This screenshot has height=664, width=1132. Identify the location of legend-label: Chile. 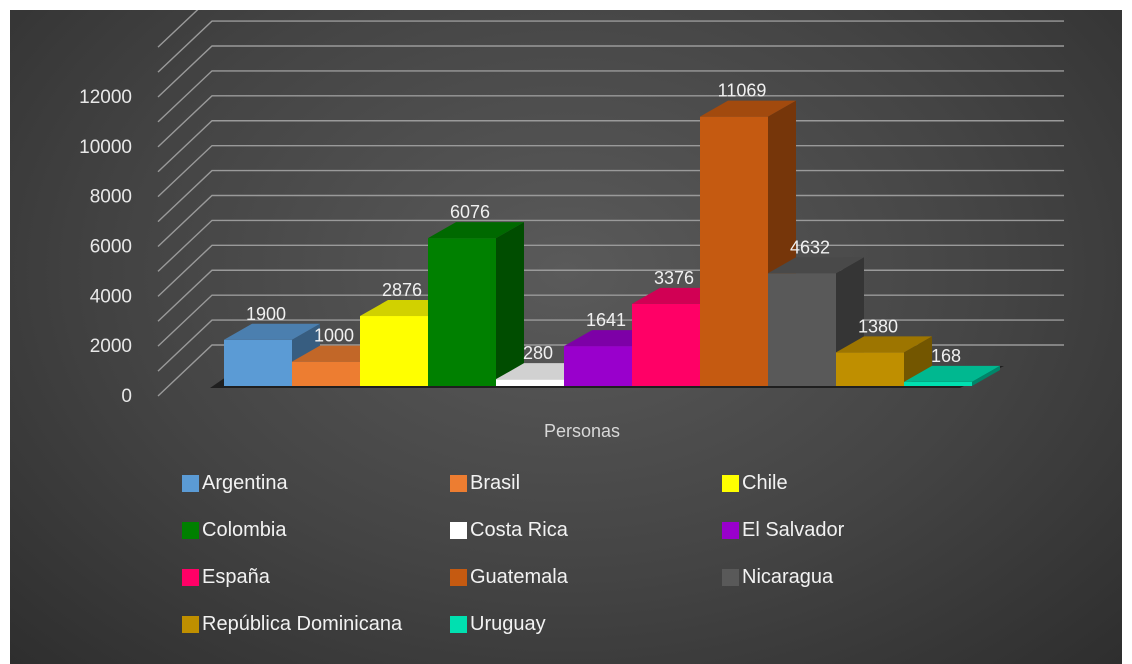
(765, 483).